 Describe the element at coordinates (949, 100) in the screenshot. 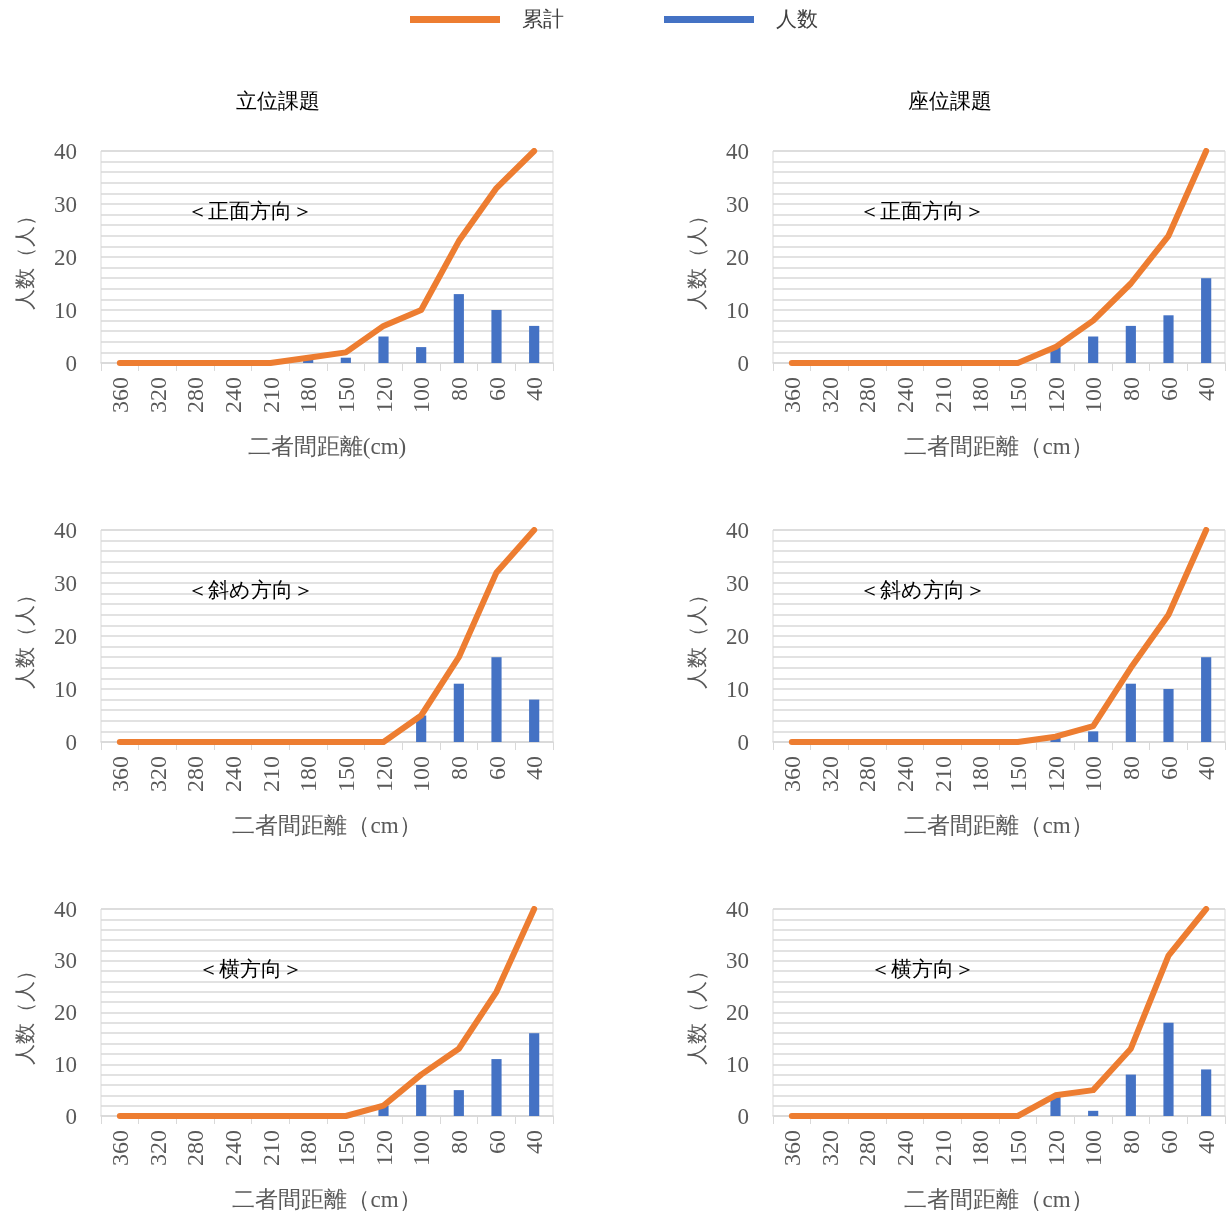

I see `chart-title: 座位課題` at that location.